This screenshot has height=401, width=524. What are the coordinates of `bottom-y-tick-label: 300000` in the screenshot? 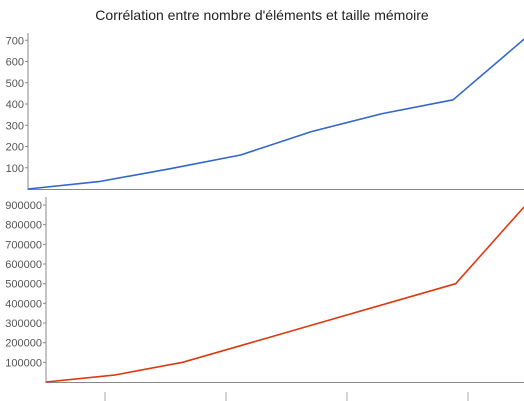 It's located at (23, 324).